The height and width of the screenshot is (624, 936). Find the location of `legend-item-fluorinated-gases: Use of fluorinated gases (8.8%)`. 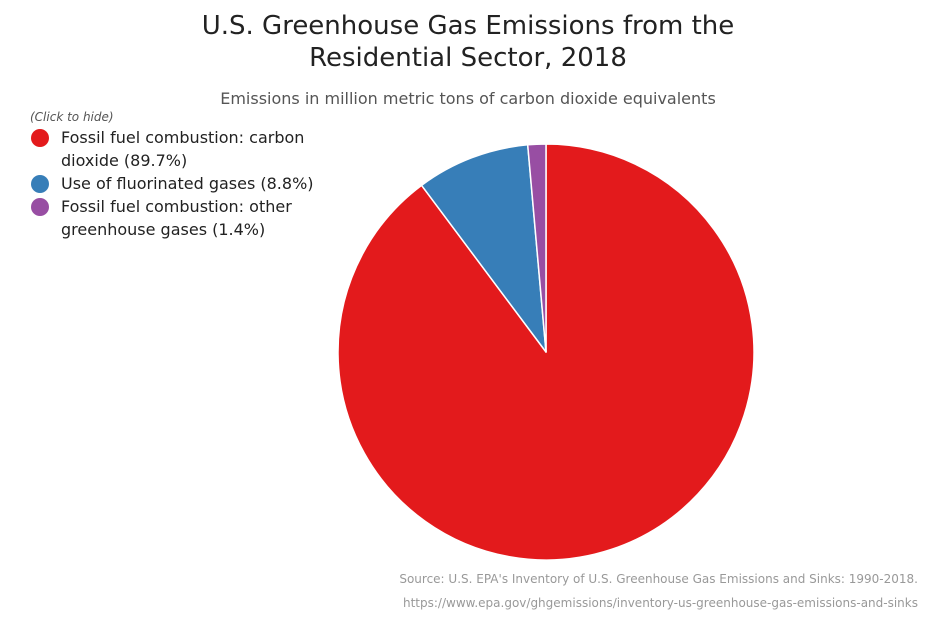

legend-item-fluorinated-gases: Use of fluorinated gases (8.8%) is located at coordinates (188, 183).